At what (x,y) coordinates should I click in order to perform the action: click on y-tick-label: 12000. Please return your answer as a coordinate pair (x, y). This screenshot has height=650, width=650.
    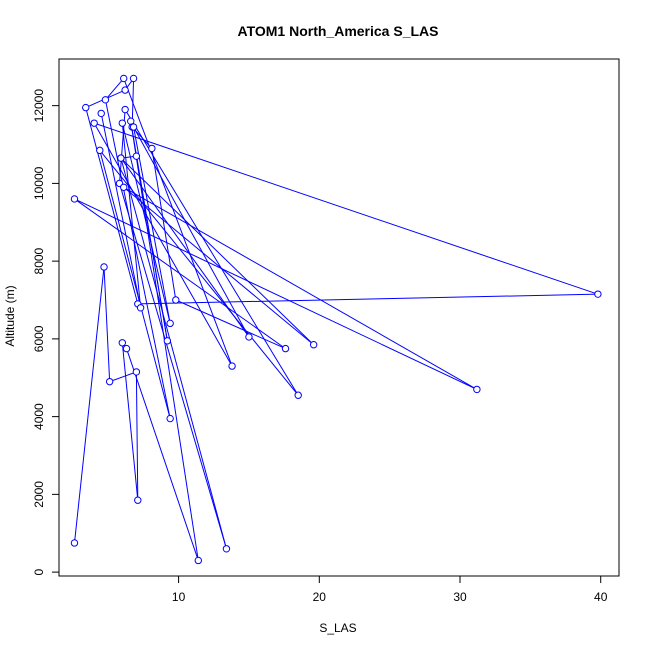
    Looking at the image, I should click on (39, 106).